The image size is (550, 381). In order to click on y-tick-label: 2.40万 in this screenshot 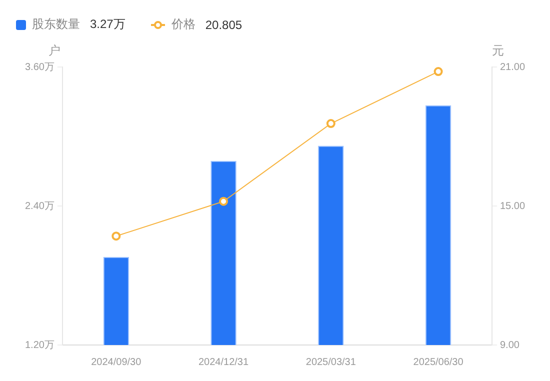, I will do `click(39, 206)`.